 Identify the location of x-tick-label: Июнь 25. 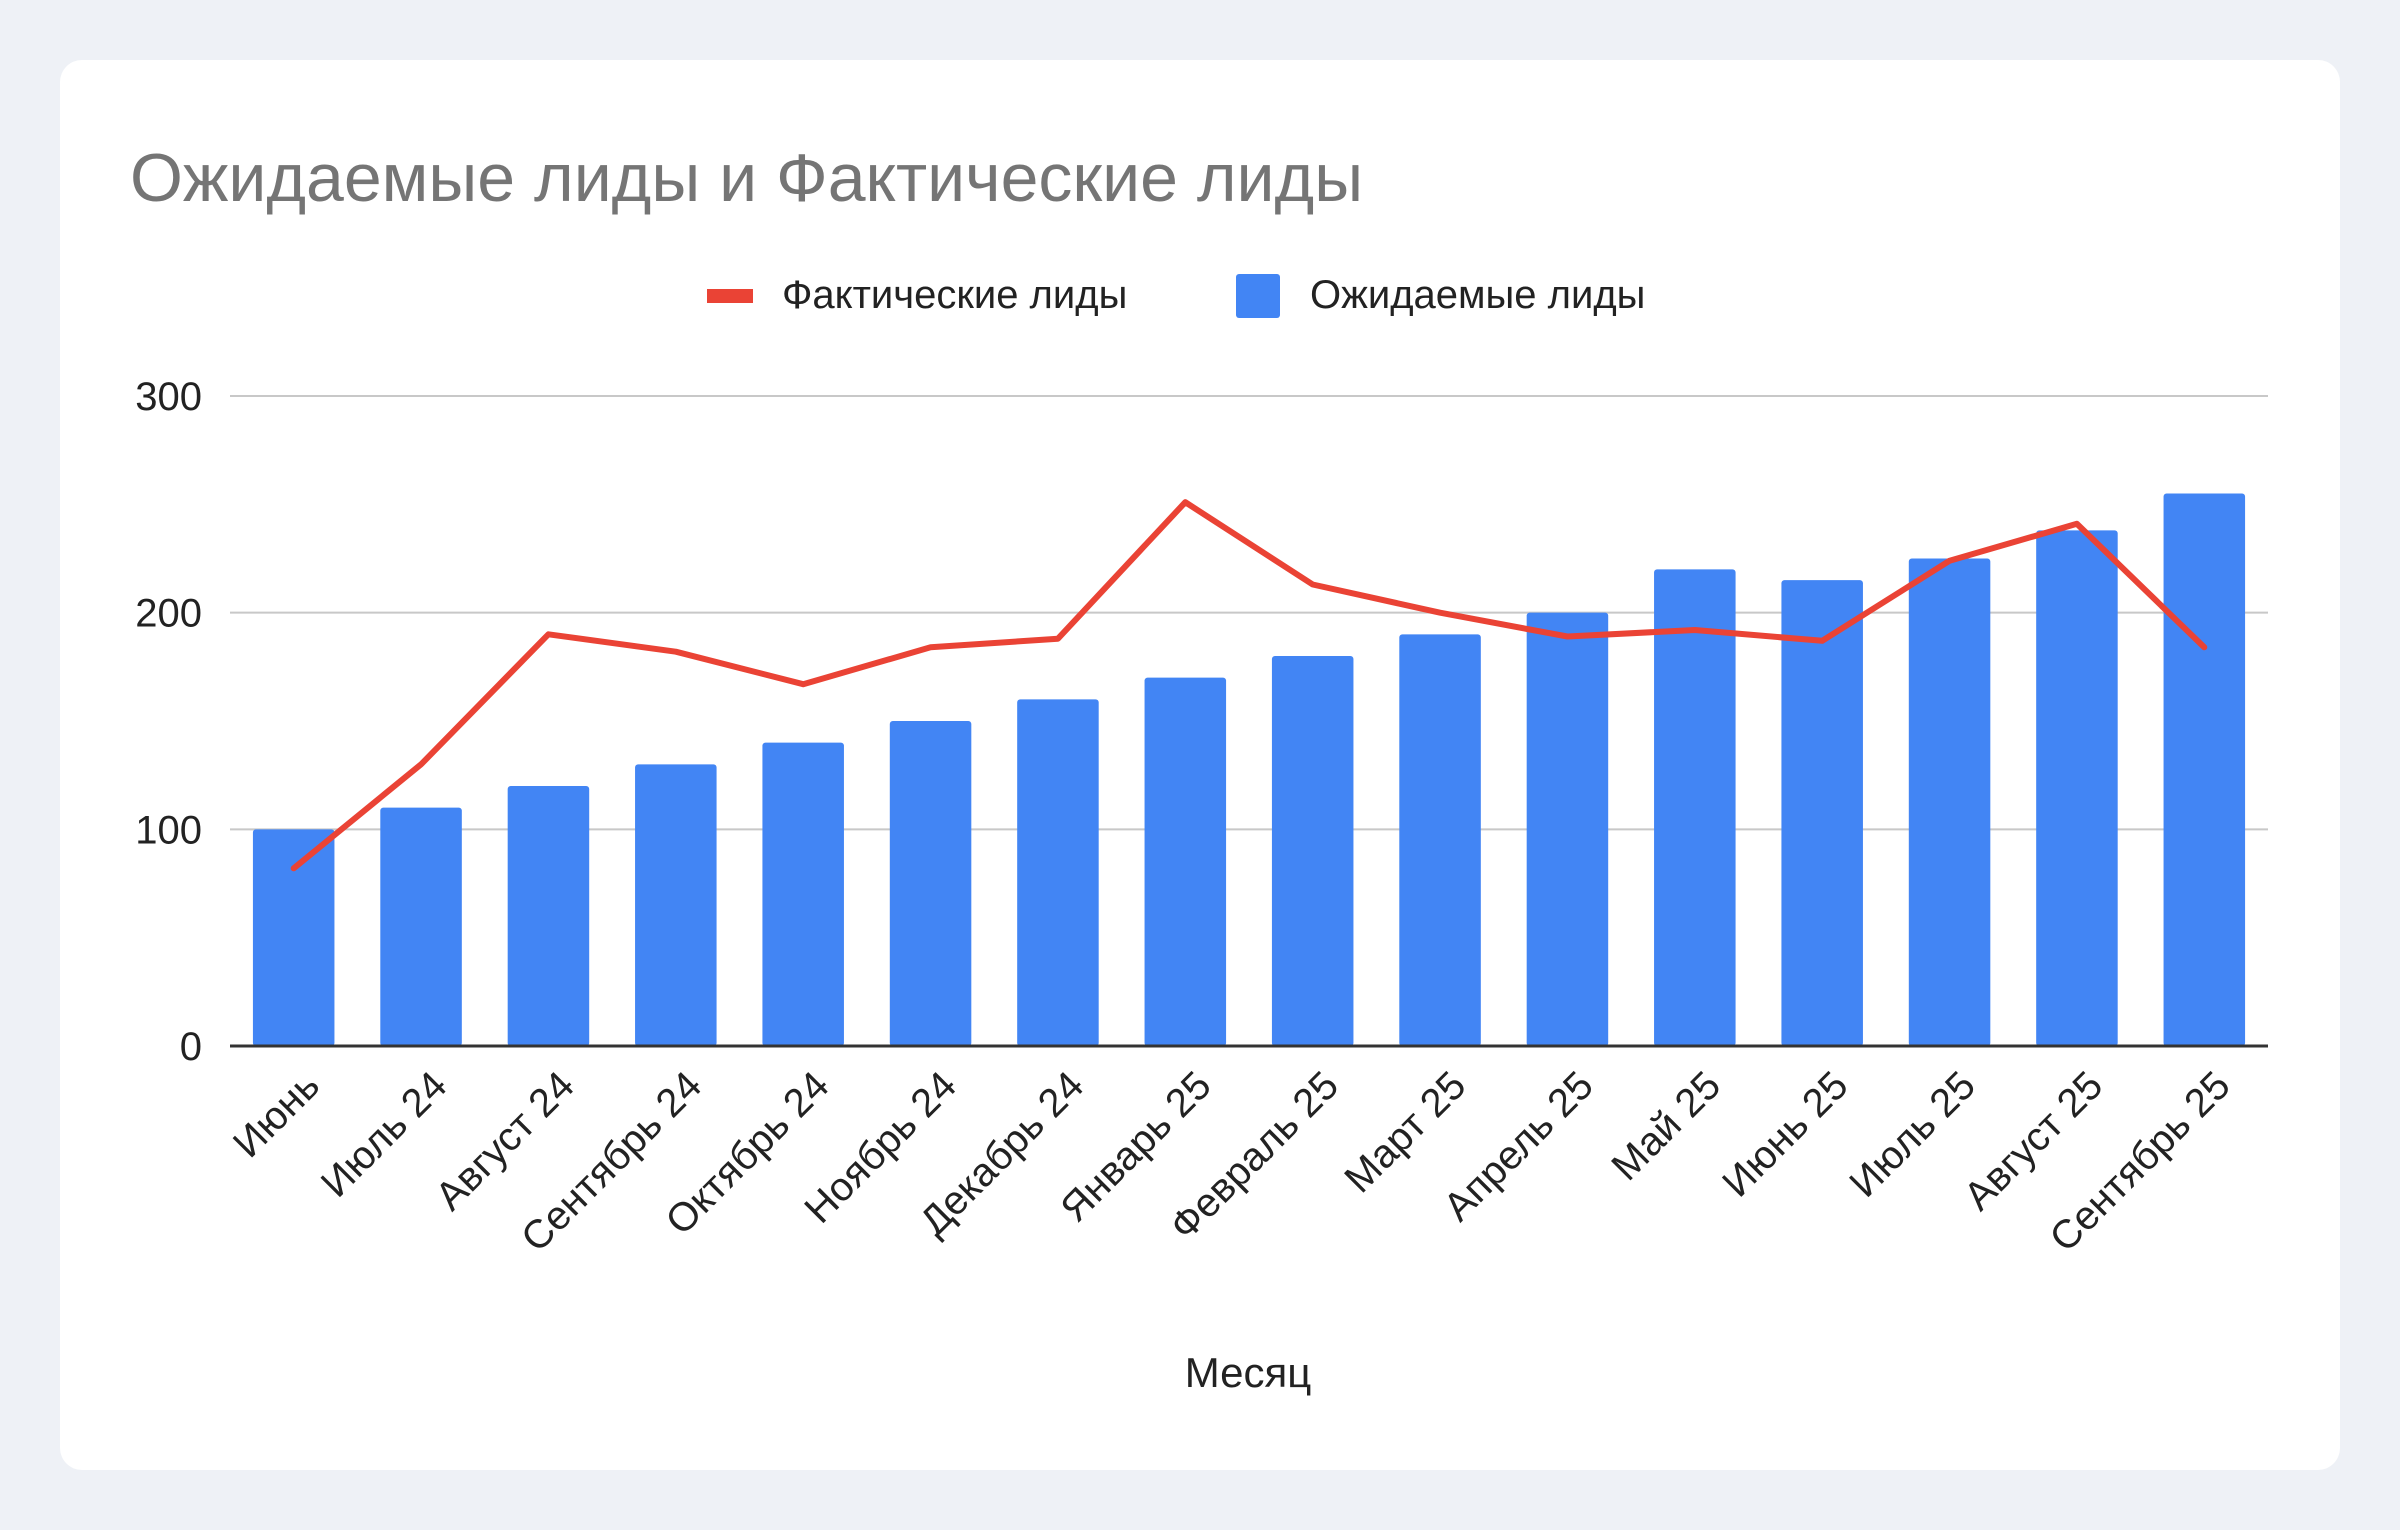
(1785, 1134).